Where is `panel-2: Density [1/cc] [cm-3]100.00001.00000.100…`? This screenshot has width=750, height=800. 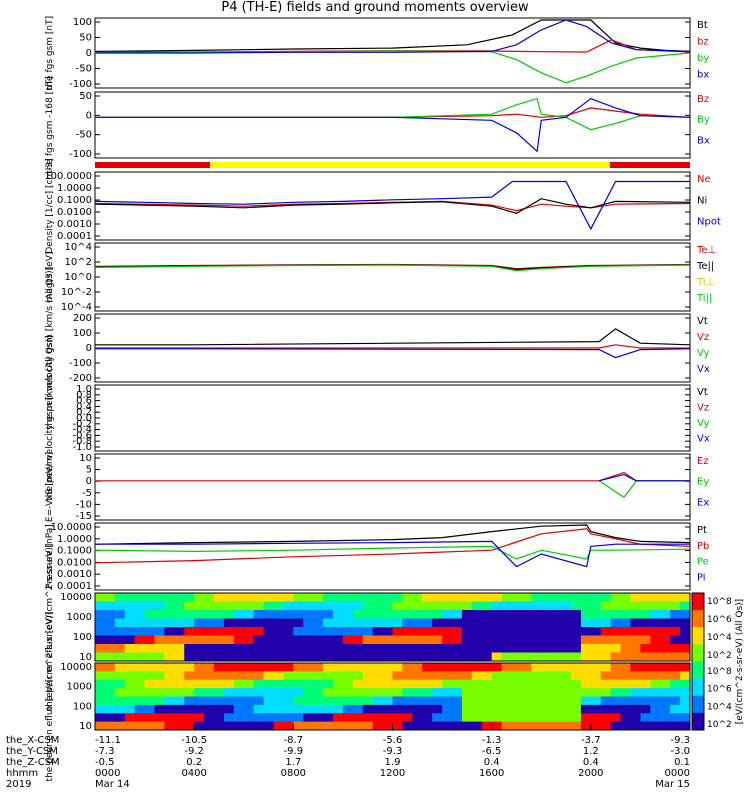 panel-2: Density [1/cc] [cm-3]100.00001.00000.100… is located at coordinates (382, 205).